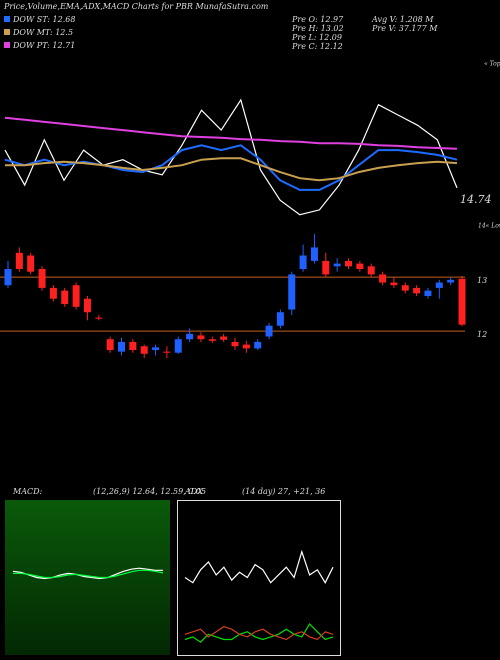  What do you see at coordinates (404, 28) in the screenshot?
I see `stat: Pre V: 37.177 M` at bounding box center [404, 28].